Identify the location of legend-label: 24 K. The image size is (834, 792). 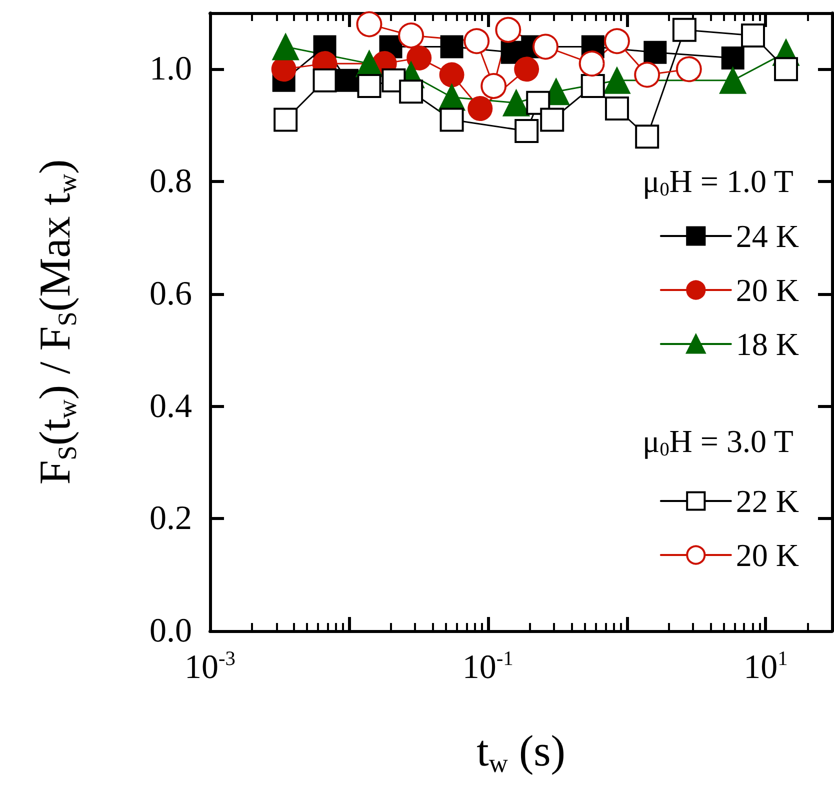
(767, 236).